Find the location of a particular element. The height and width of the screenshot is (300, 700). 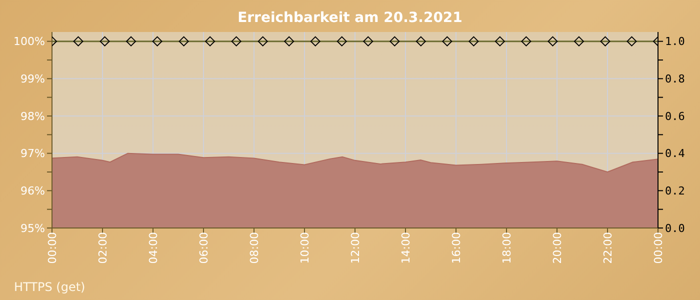

y-tick-label: 98% is located at coordinates (32, 116).